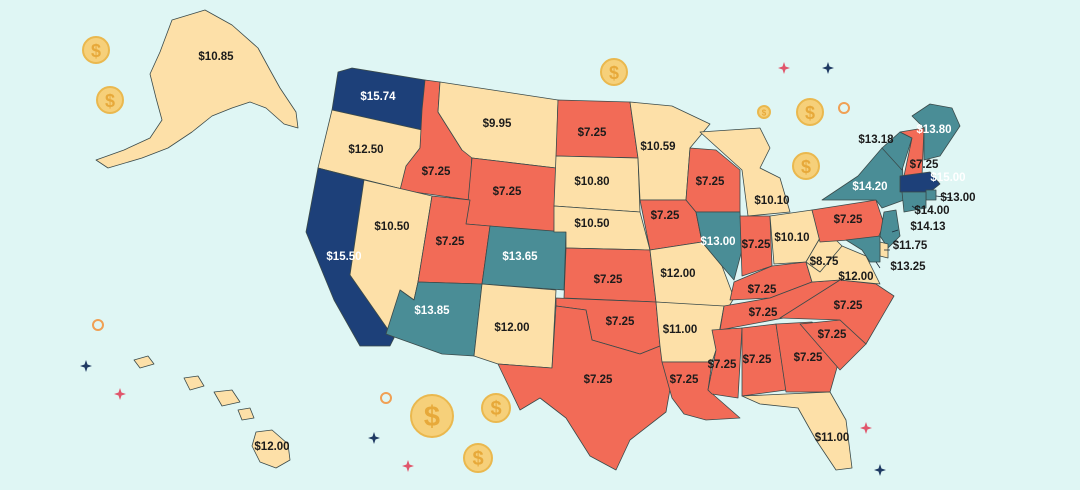 The height and width of the screenshot is (490, 1080). I want to click on wage-label-fl: $11.00, so click(832, 438).